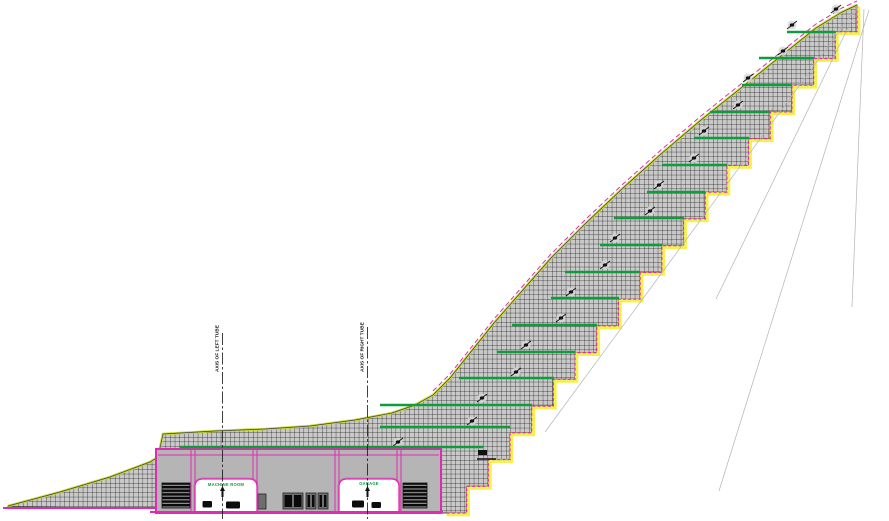 Image resolution: width=889 pixels, height=521 pixels. What do you see at coordinates (369, 483) in the screenshot?
I see `opening-label: GARAGE` at bounding box center [369, 483].